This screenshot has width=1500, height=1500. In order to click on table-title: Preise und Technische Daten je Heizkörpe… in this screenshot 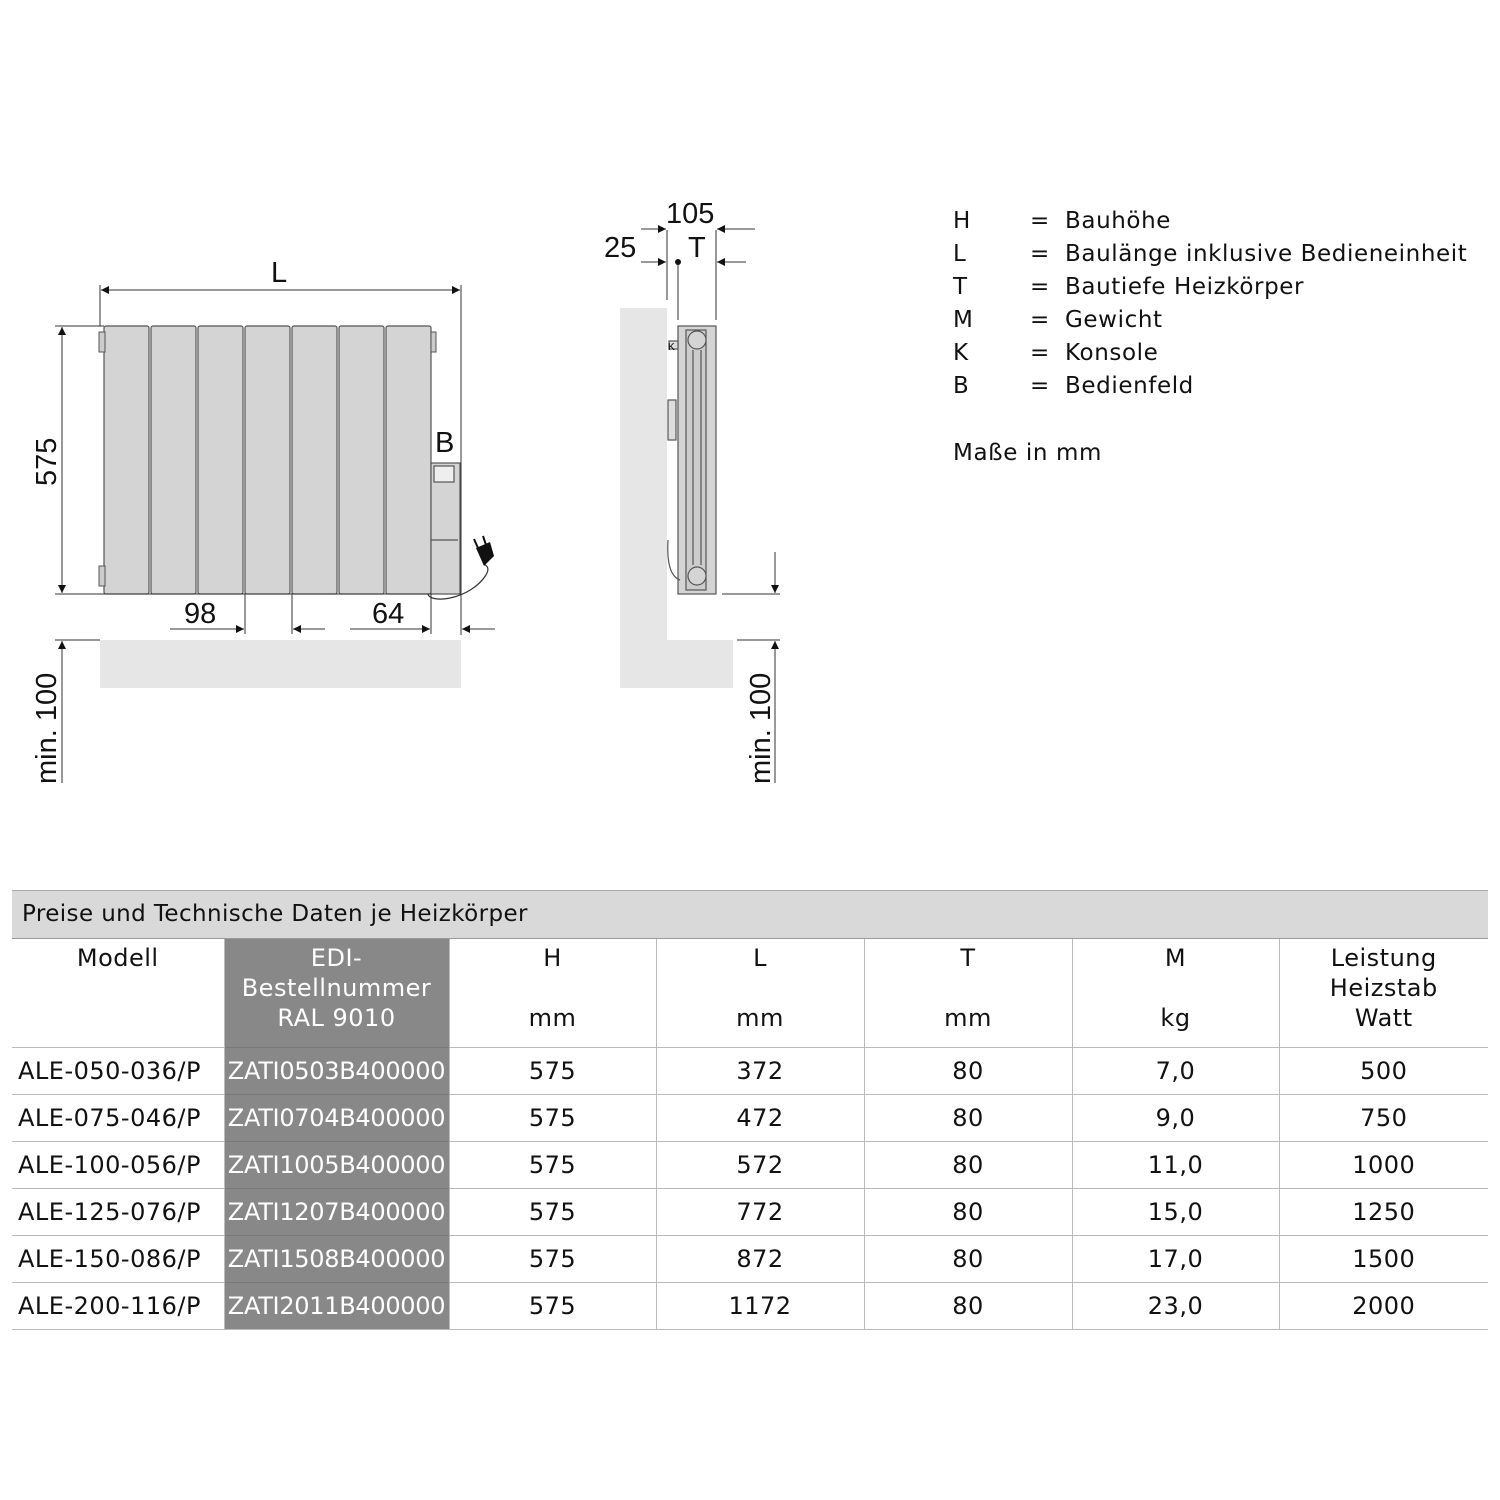, I will do `click(750, 914)`.